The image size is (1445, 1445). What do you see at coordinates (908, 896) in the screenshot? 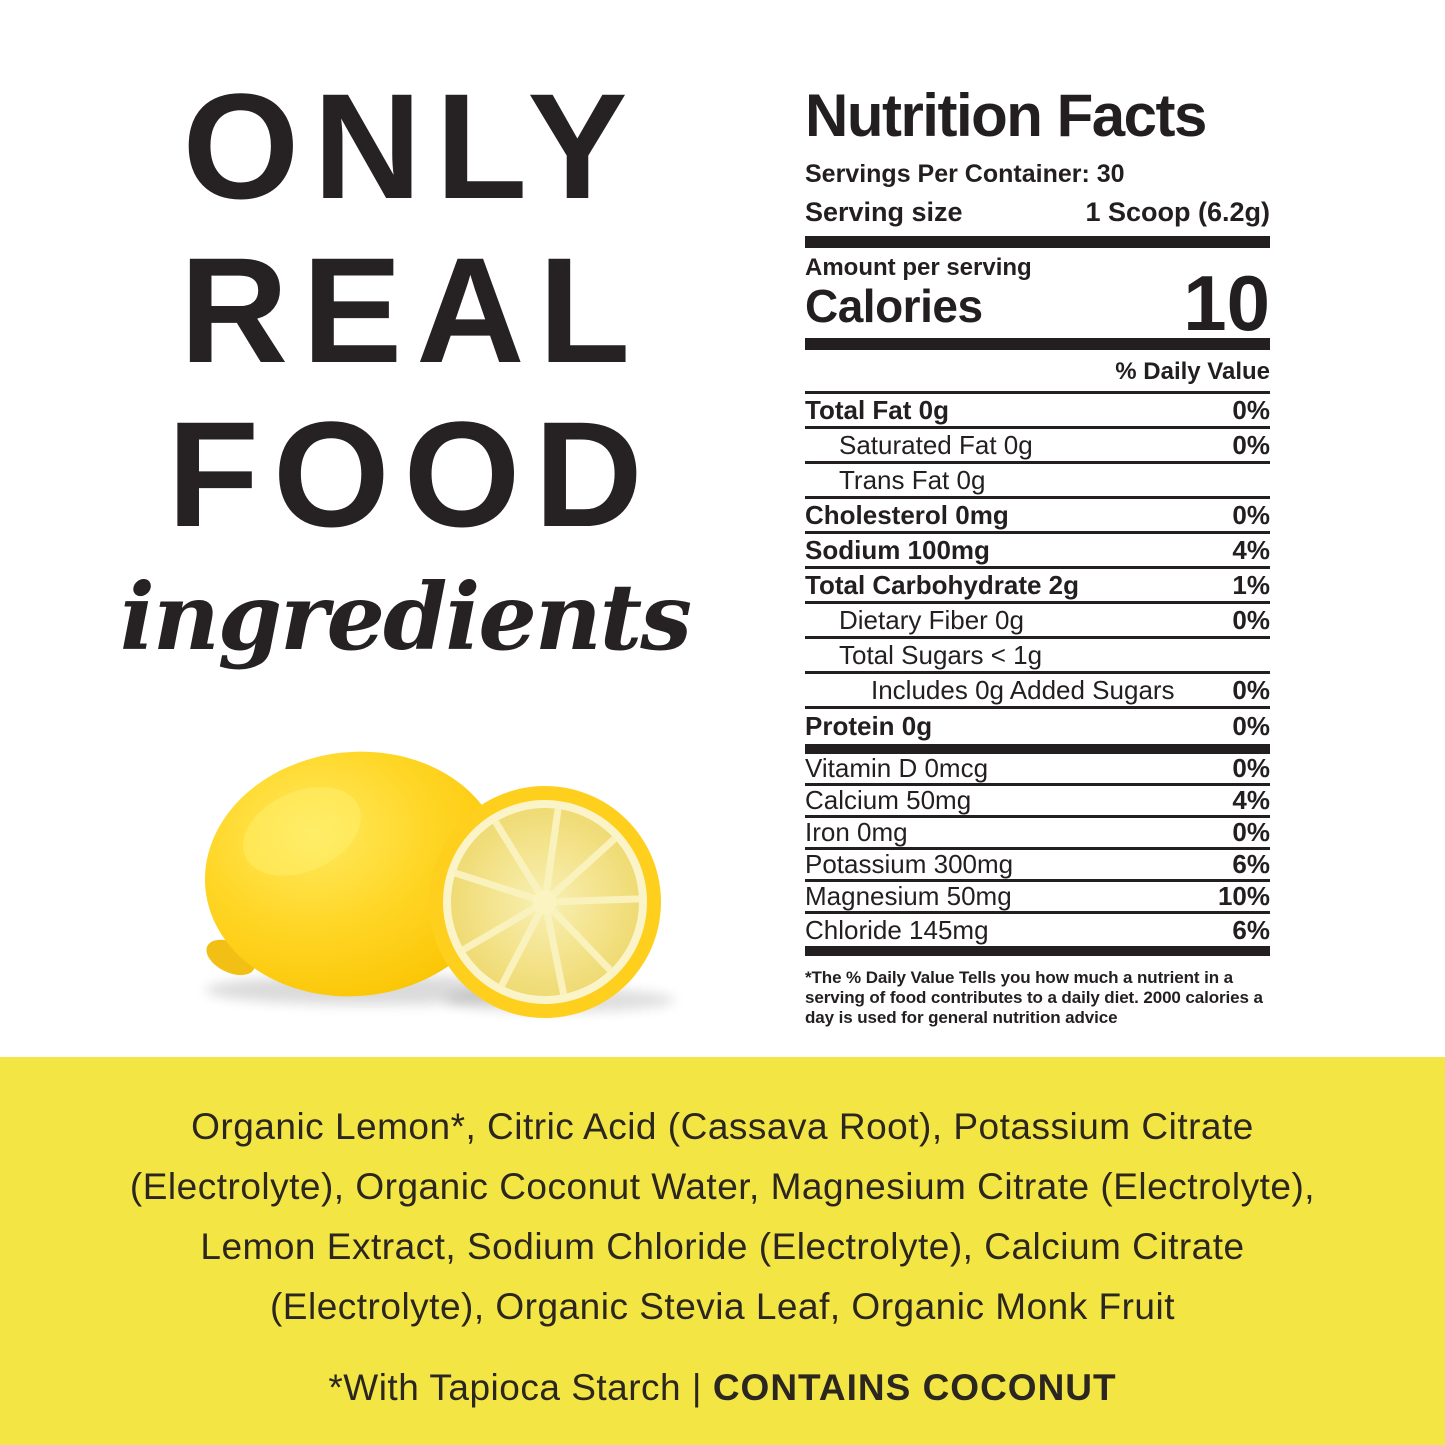
I see `nutrient-label: Magnesium 50mg` at bounding box center [908, 896].